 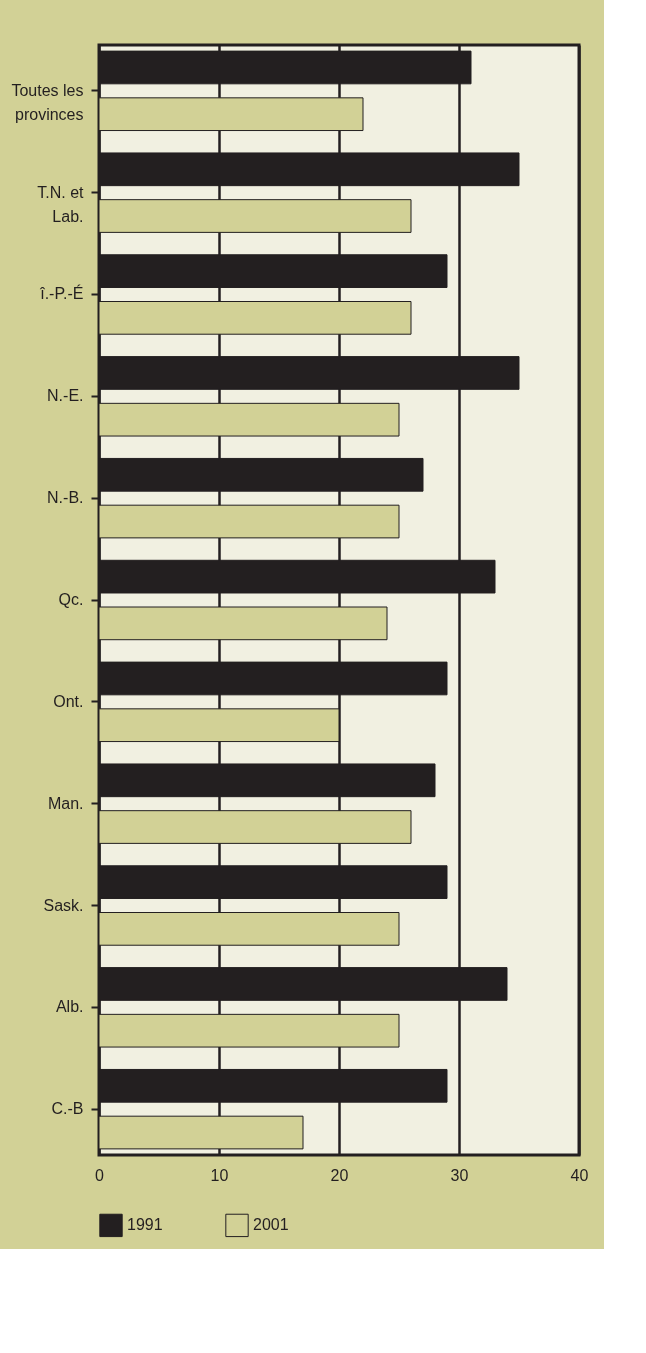 I want to click on y-tick-label: N.-E., so click(x=65, y=396).